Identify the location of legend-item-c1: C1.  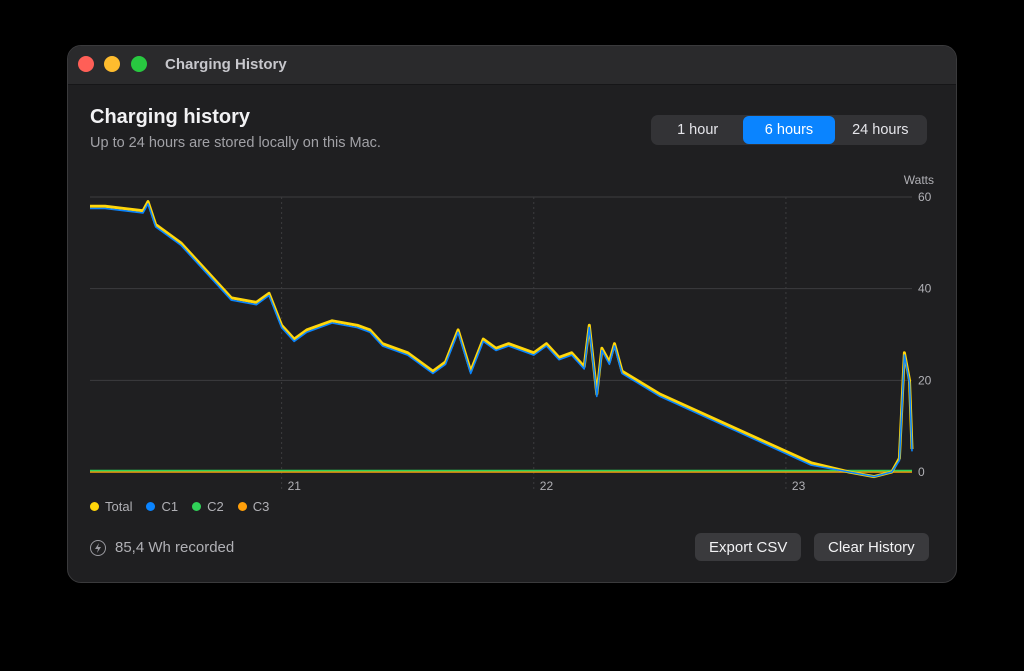
(162, 506).